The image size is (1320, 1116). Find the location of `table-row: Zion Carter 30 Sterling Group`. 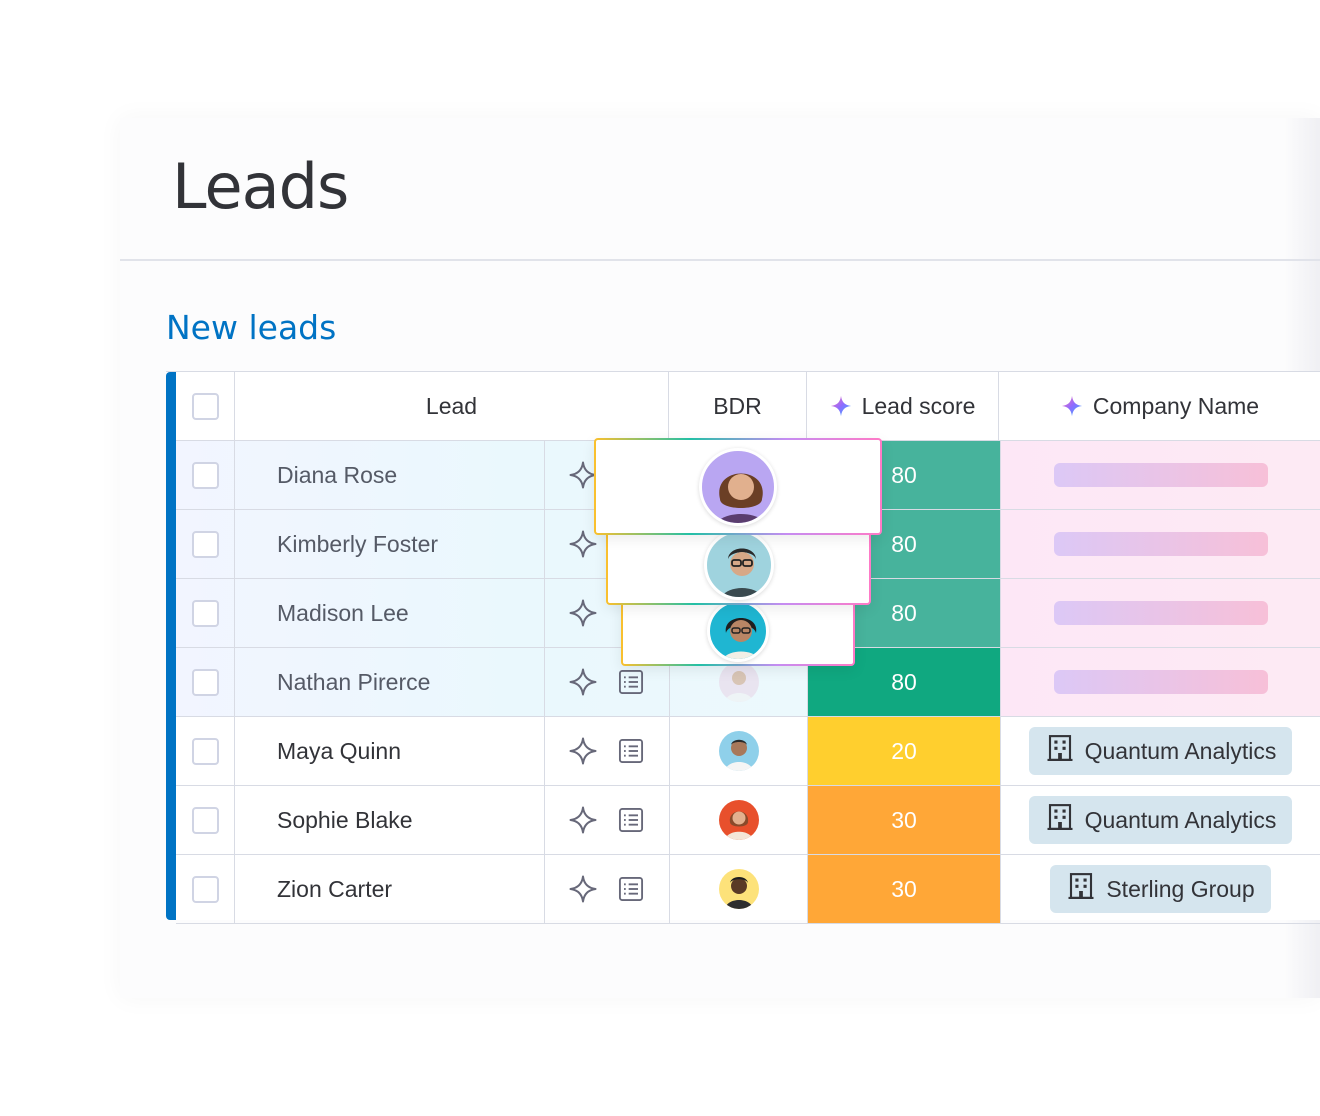

table-row: Zion Carter 30 Sterling Group is located at coordinates (748, 889).